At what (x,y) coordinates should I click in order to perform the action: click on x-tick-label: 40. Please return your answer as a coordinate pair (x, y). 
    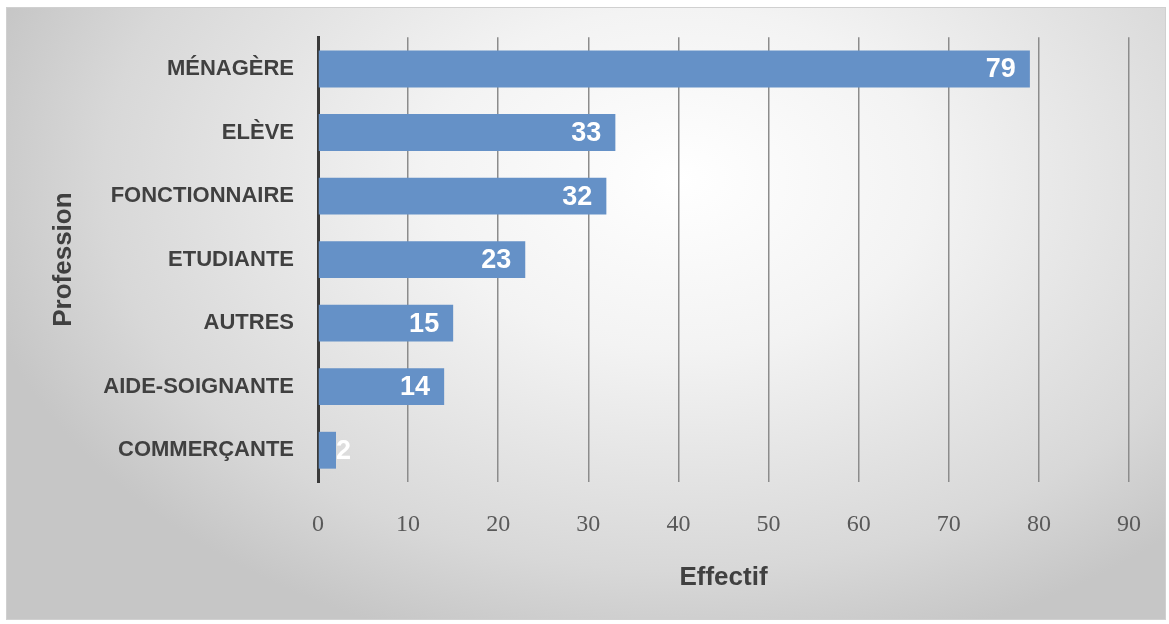
    Looking at the image, I should click on (678, 522).